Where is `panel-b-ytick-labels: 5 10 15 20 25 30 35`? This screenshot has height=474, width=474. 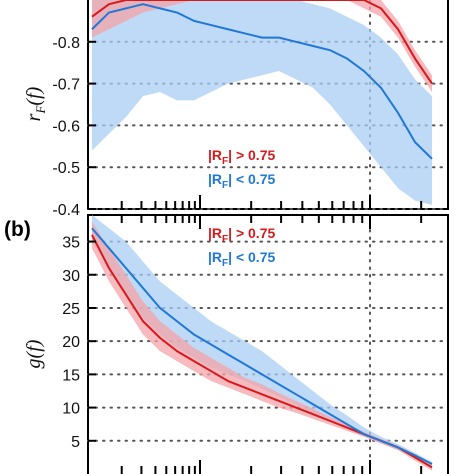 panel-b-ytick-labels: 5 10 15 20 25 30 35 is located at coordinates (71, 343).